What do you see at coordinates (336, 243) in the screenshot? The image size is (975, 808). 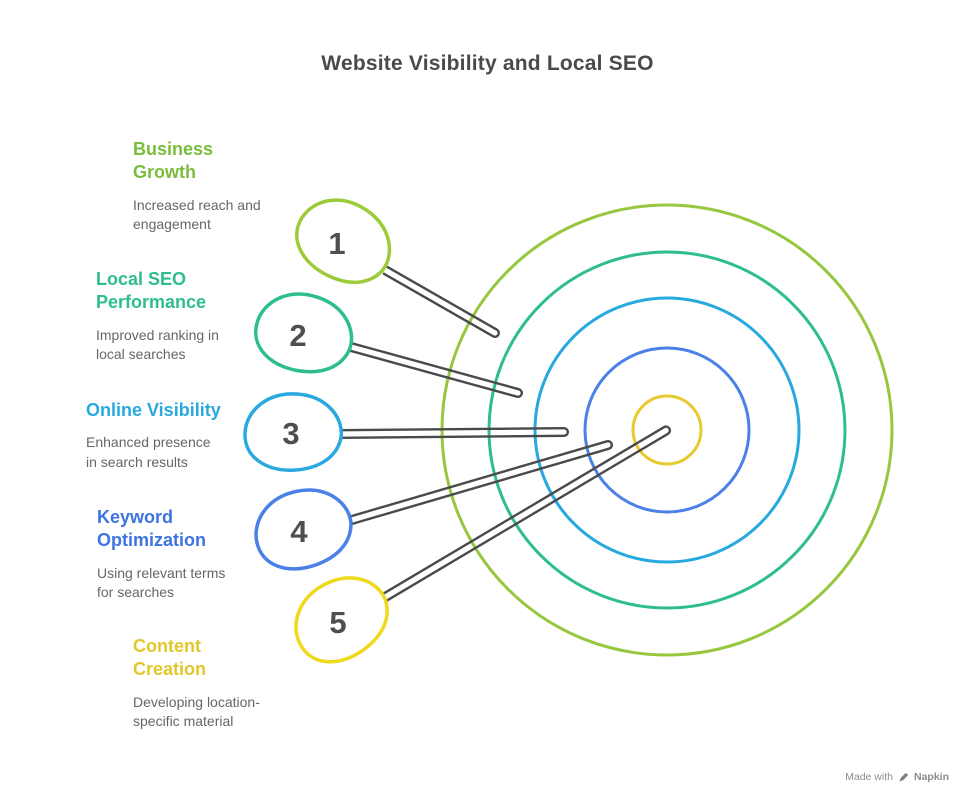 I see `pin-1-number: 1` at bounding box center [336, 243].